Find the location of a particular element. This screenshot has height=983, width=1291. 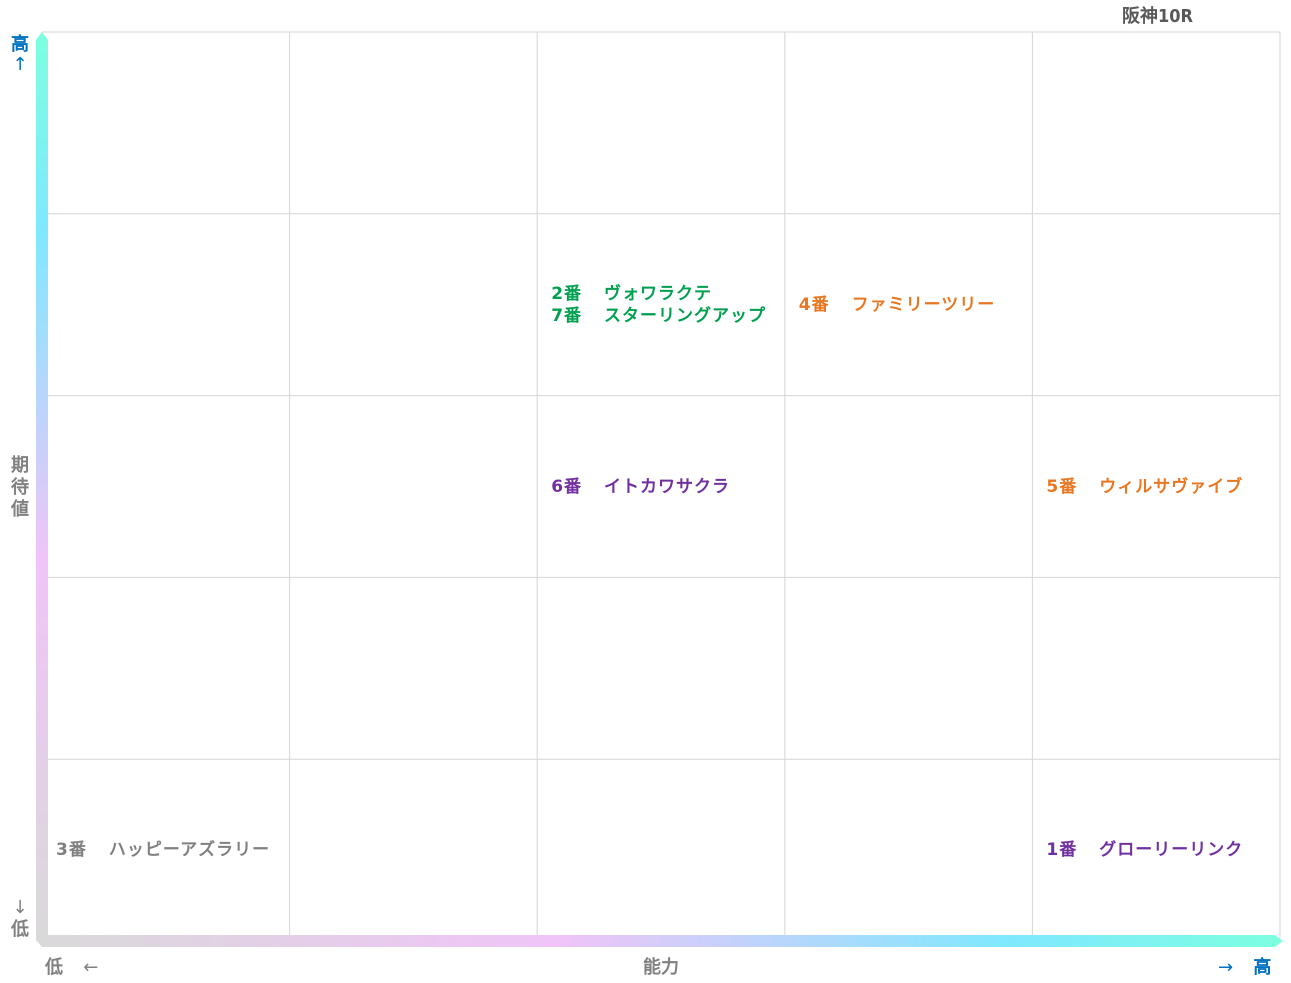

x-axis-low-label: 低 ← is located at coordinates (71, 966).